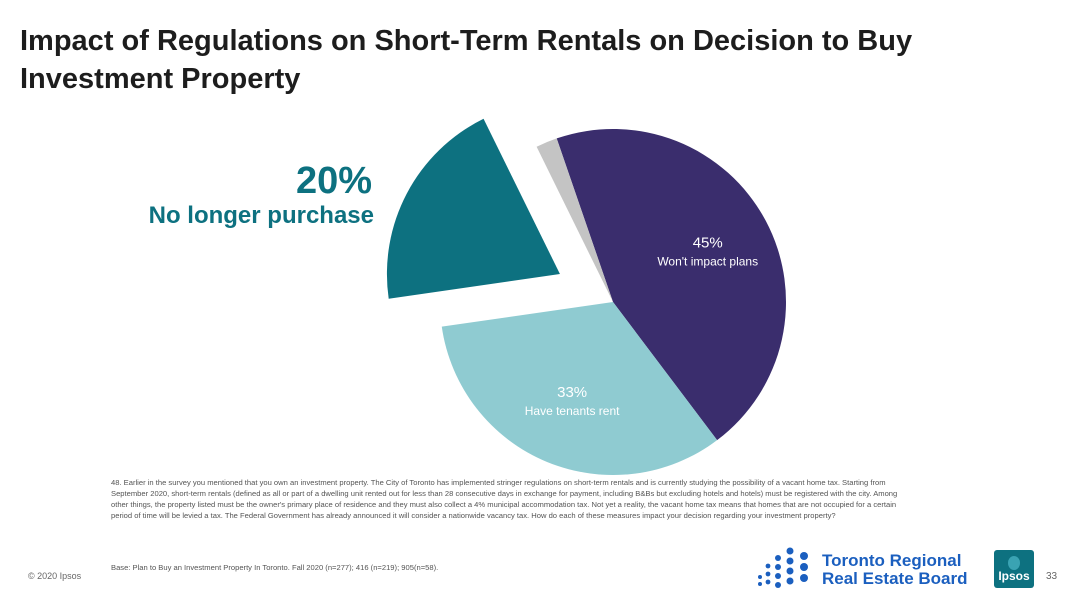 This screenshot has width=1080, height=607. I want to click on page-number: 33, so click(1052, 576).